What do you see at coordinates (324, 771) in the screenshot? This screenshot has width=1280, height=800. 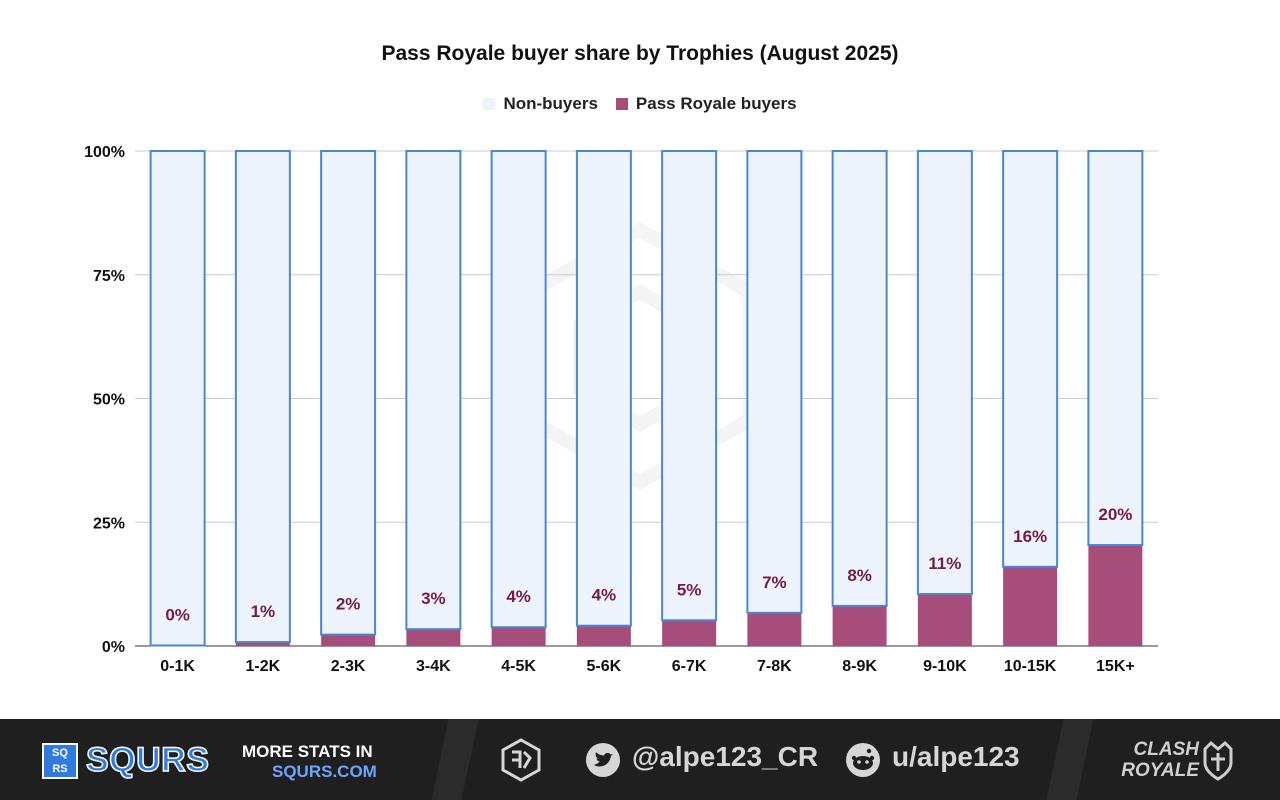 I see `more-stats-line2: SQURS.COM` at bounding box center [324, 771].